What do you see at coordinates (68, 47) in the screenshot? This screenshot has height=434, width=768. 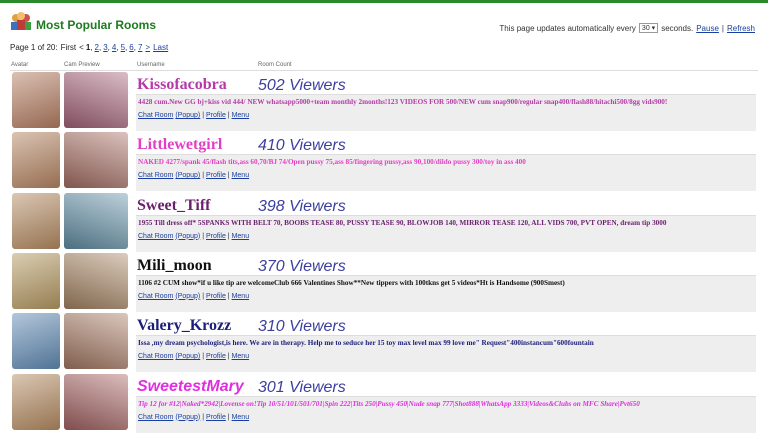 I see `first-link: First` at bounding box center [68, 47].